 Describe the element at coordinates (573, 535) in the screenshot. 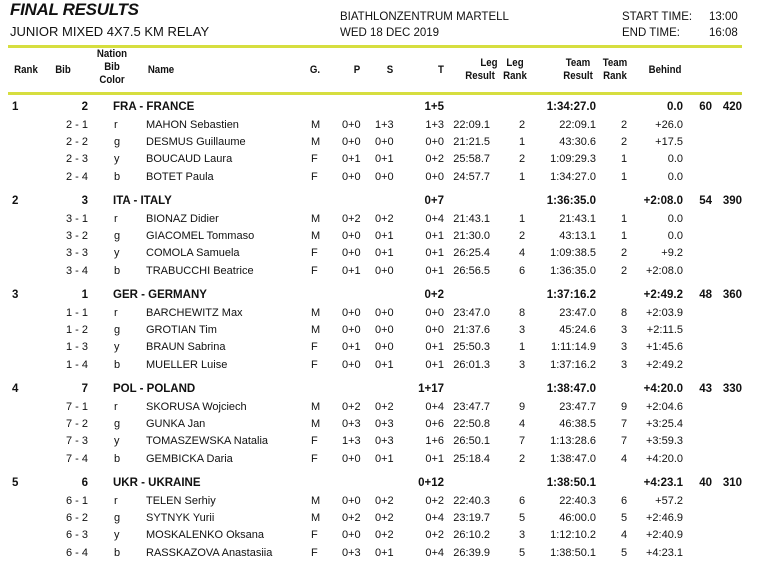

I see `team-result: 1:12:10.2` at that location.